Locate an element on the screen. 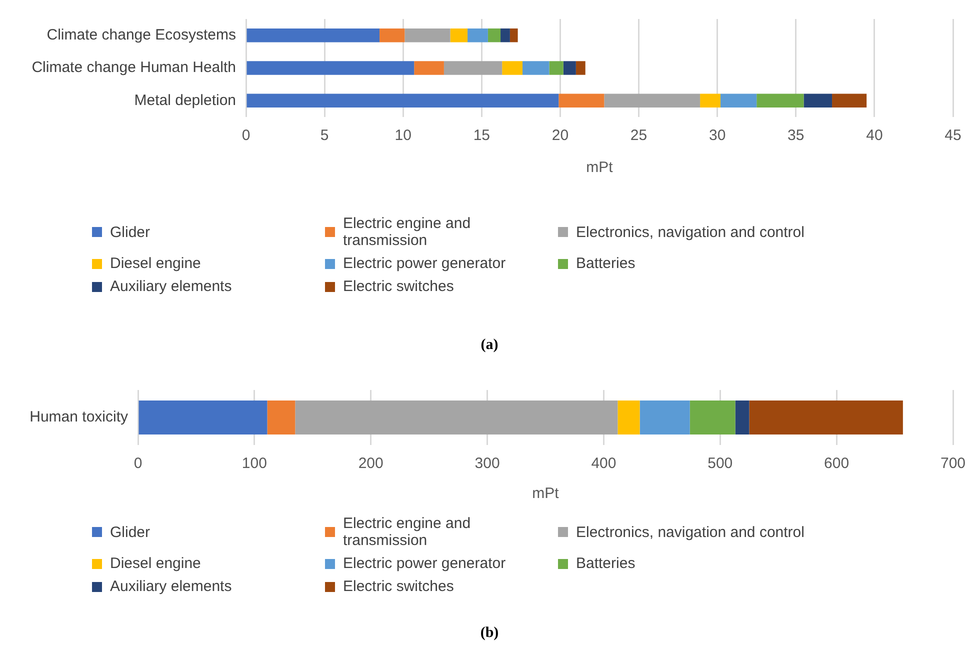 The width and height of the screenshot is (979, 659). x-tick-label: 200 is located at coordinates (371, 463).